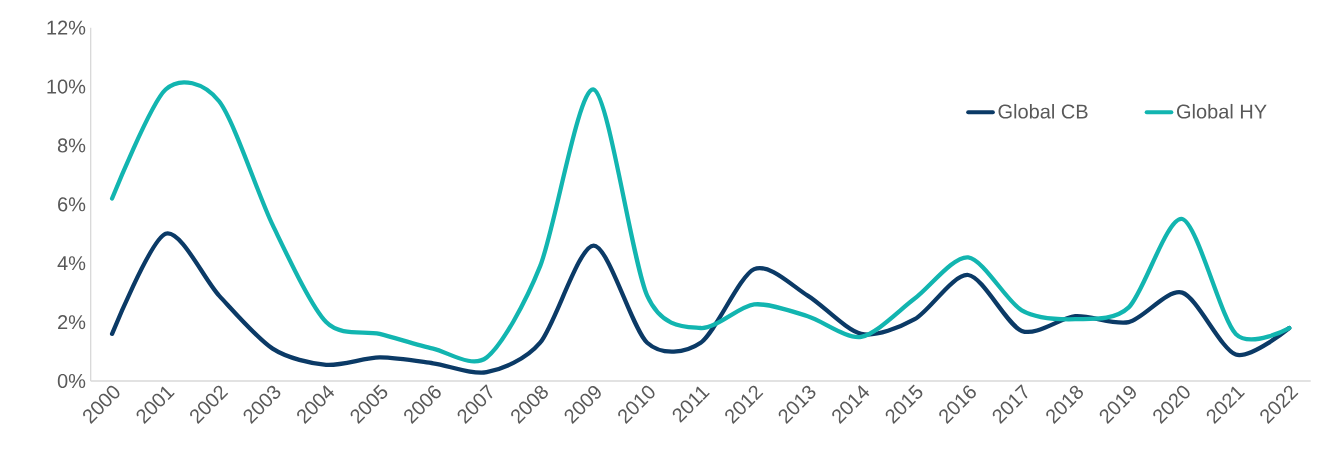 This screenshot has width=1323, height=457. I want to click on y-tick-label: 4%, so click(71, 263).